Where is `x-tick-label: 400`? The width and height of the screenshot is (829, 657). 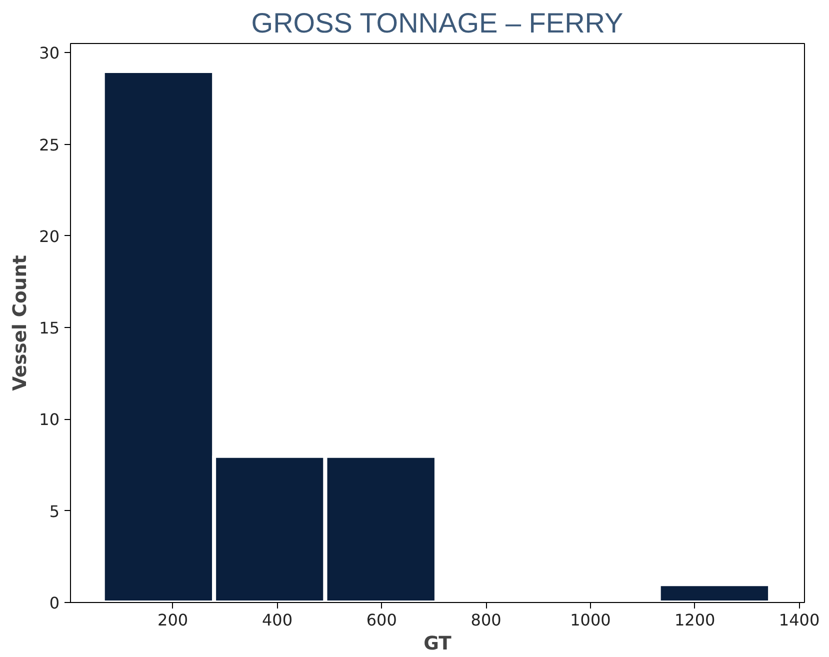 x-tick-label: 400 is located at coordinates (277, 620).